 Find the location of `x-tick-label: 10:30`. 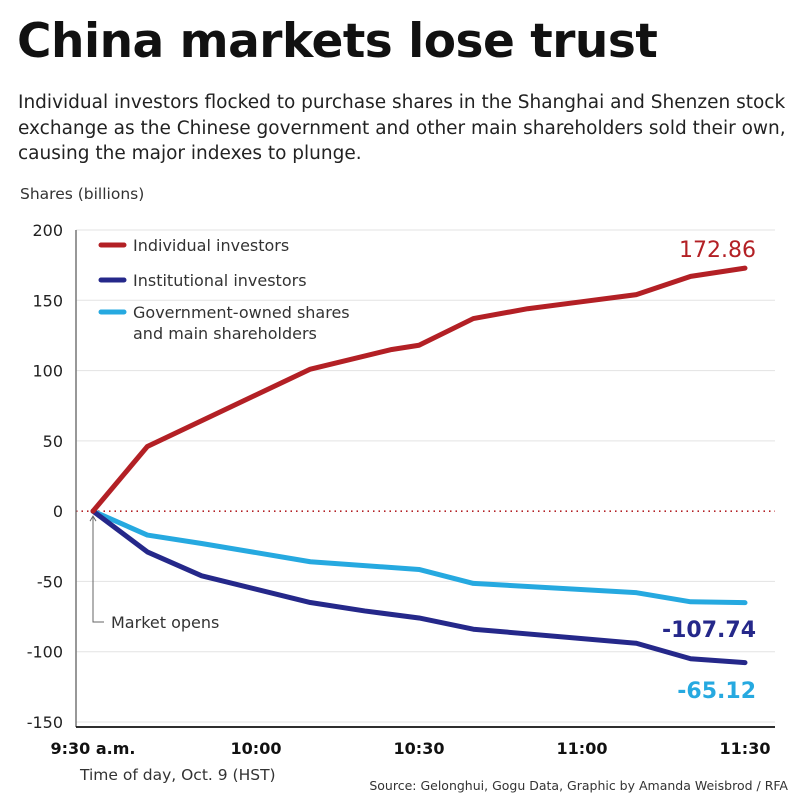

x-tick-label: 10:30 is located at coordinates (419, 748).